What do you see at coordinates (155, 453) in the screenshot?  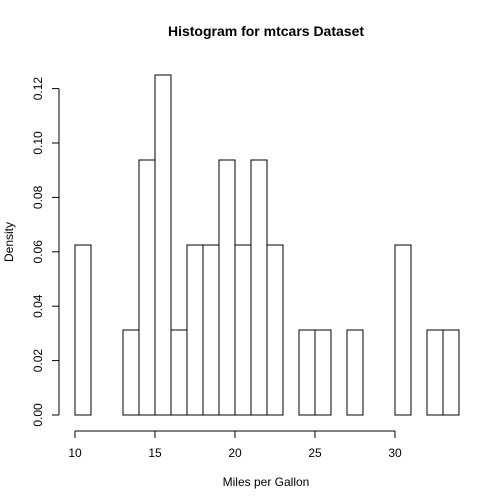 I see `x-tick-label: 15` at bounding box center [155, 453].